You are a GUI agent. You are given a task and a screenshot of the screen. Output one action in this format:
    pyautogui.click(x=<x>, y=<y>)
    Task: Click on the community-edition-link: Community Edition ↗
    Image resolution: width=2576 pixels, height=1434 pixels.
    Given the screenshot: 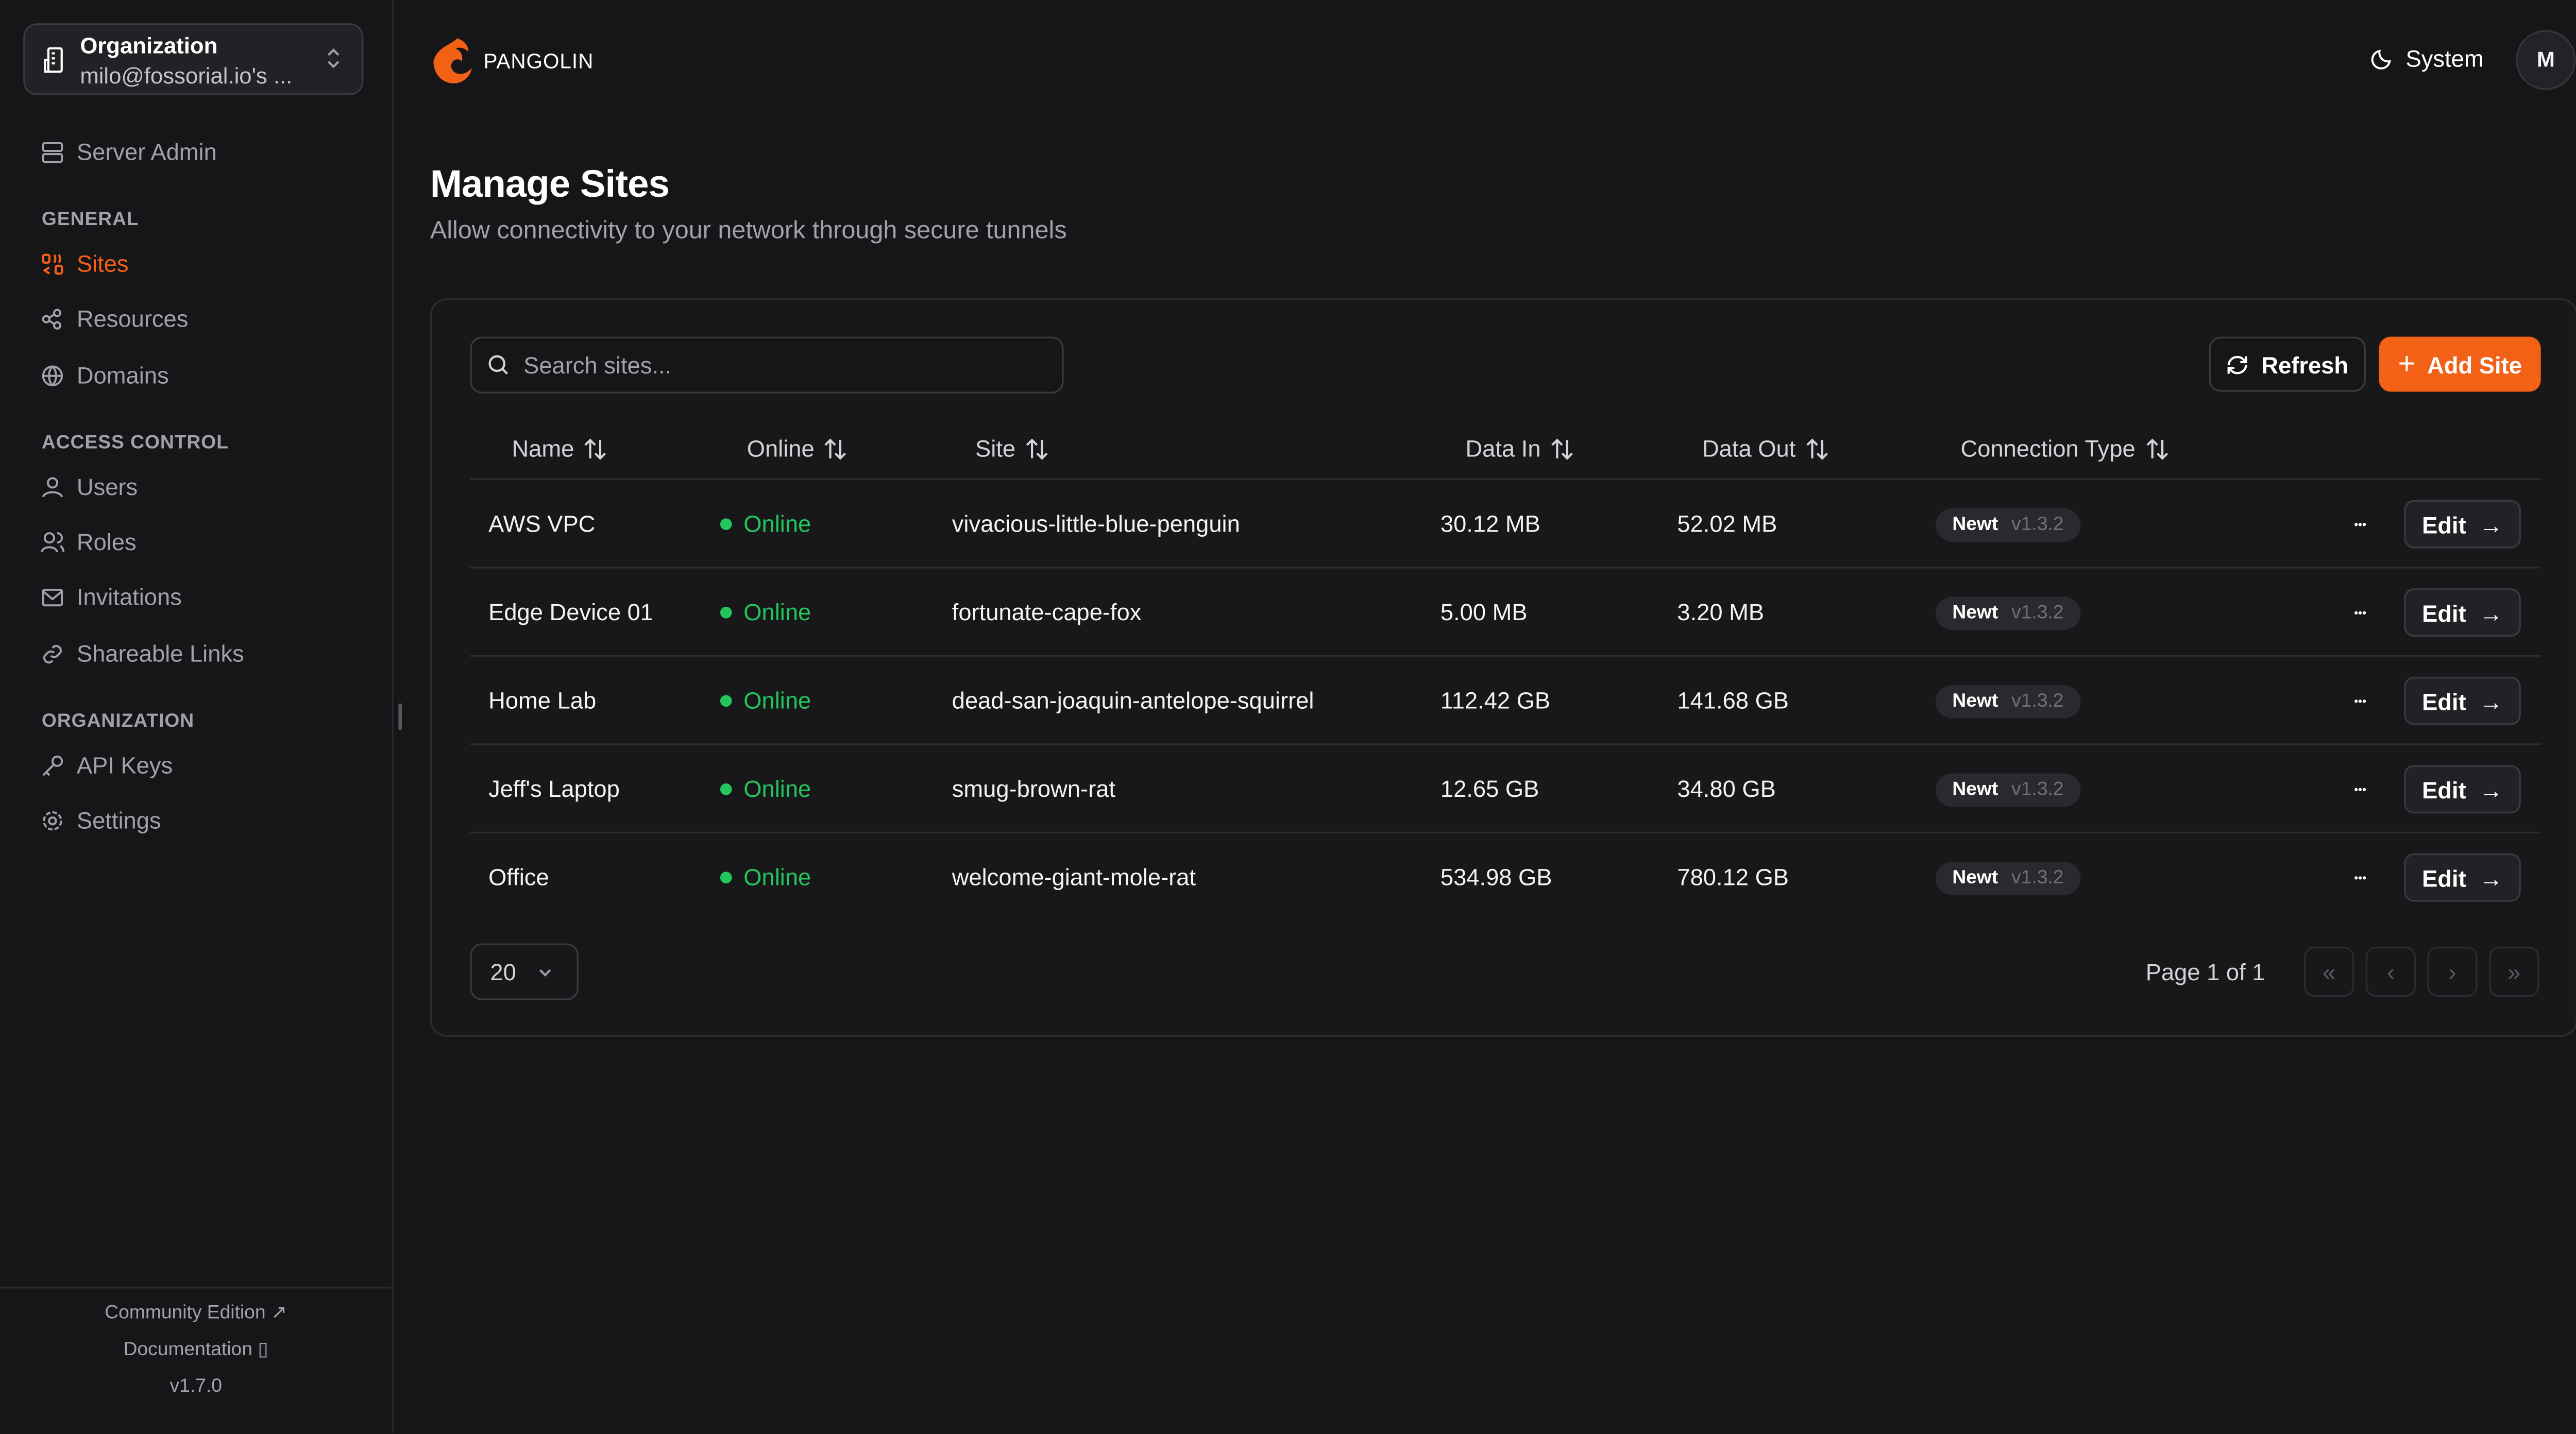 What is the action you would take?
    pyautogui.click(x=196, y=1314)
    